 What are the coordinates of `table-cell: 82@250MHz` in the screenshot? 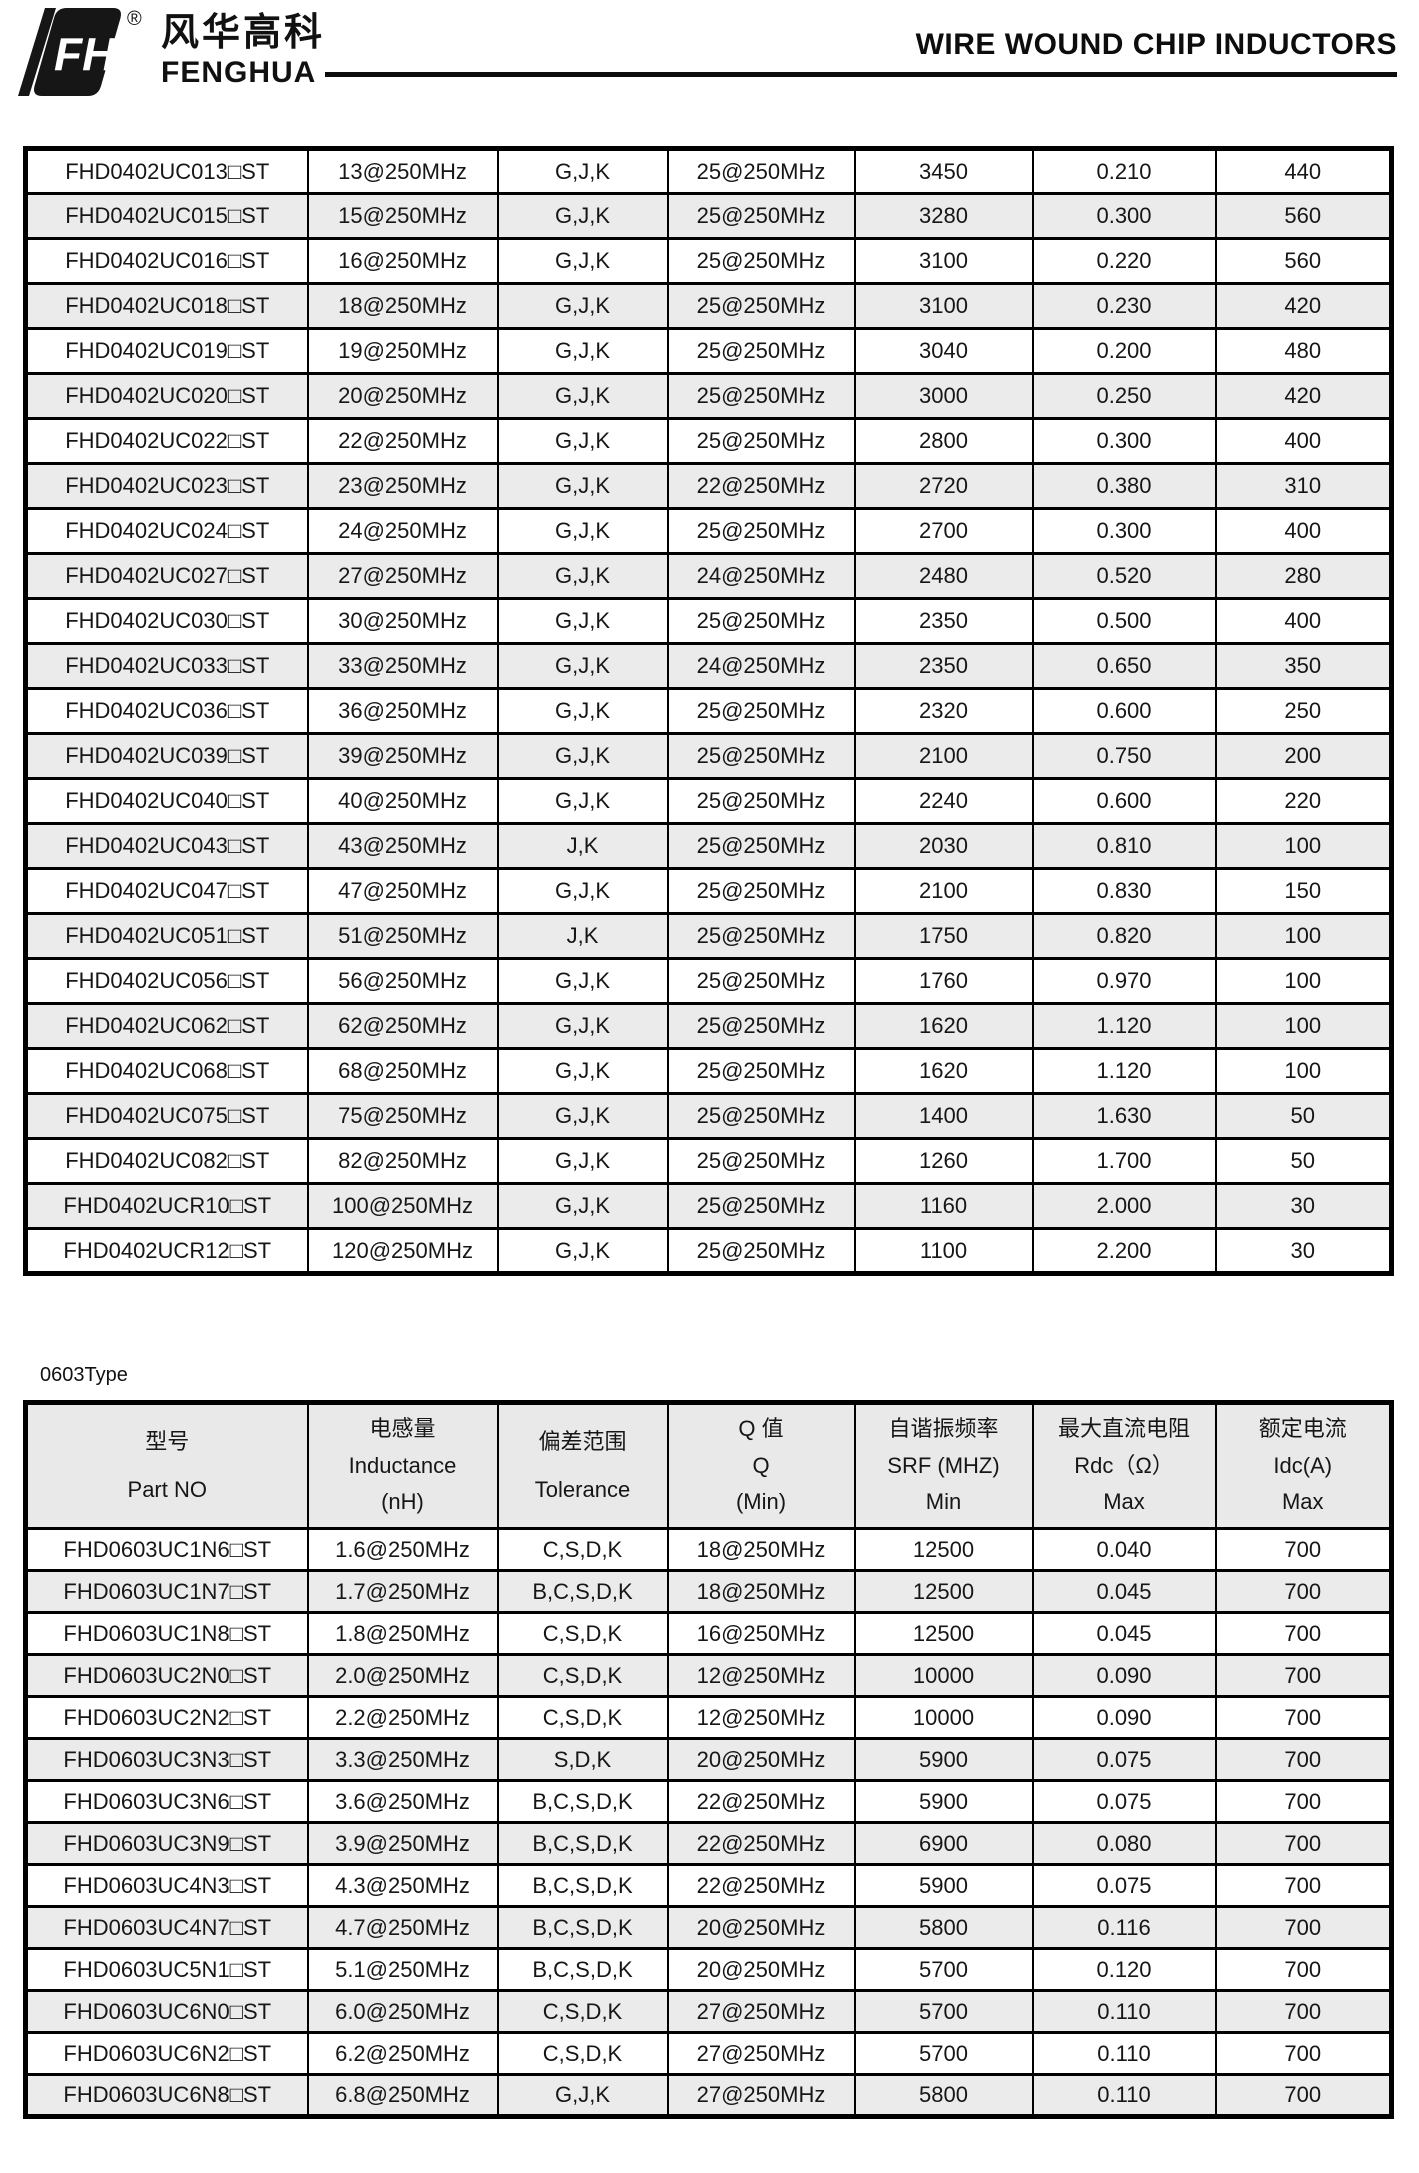 It's located at (402, 1161).